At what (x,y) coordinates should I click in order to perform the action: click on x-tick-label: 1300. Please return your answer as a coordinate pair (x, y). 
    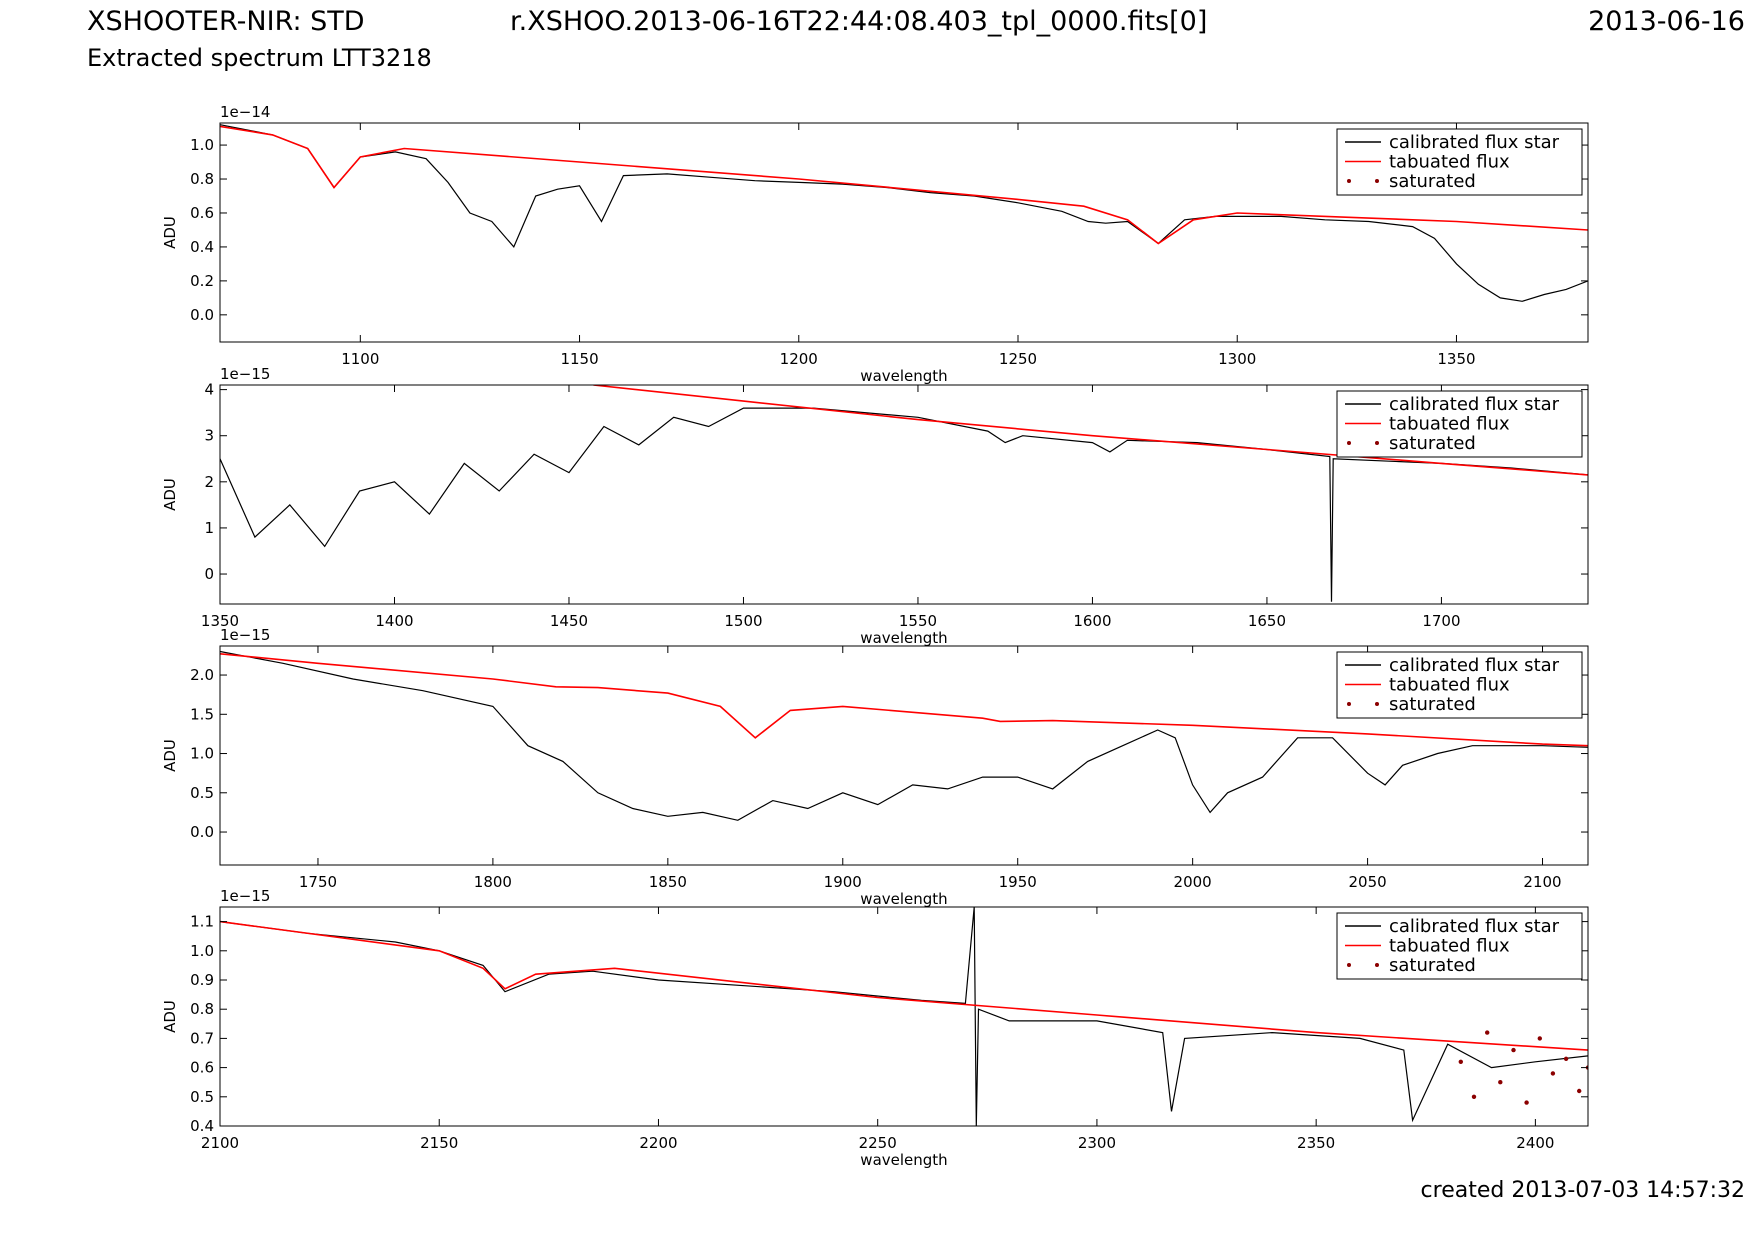
    Looking at the image, I should click on (1237, 359).